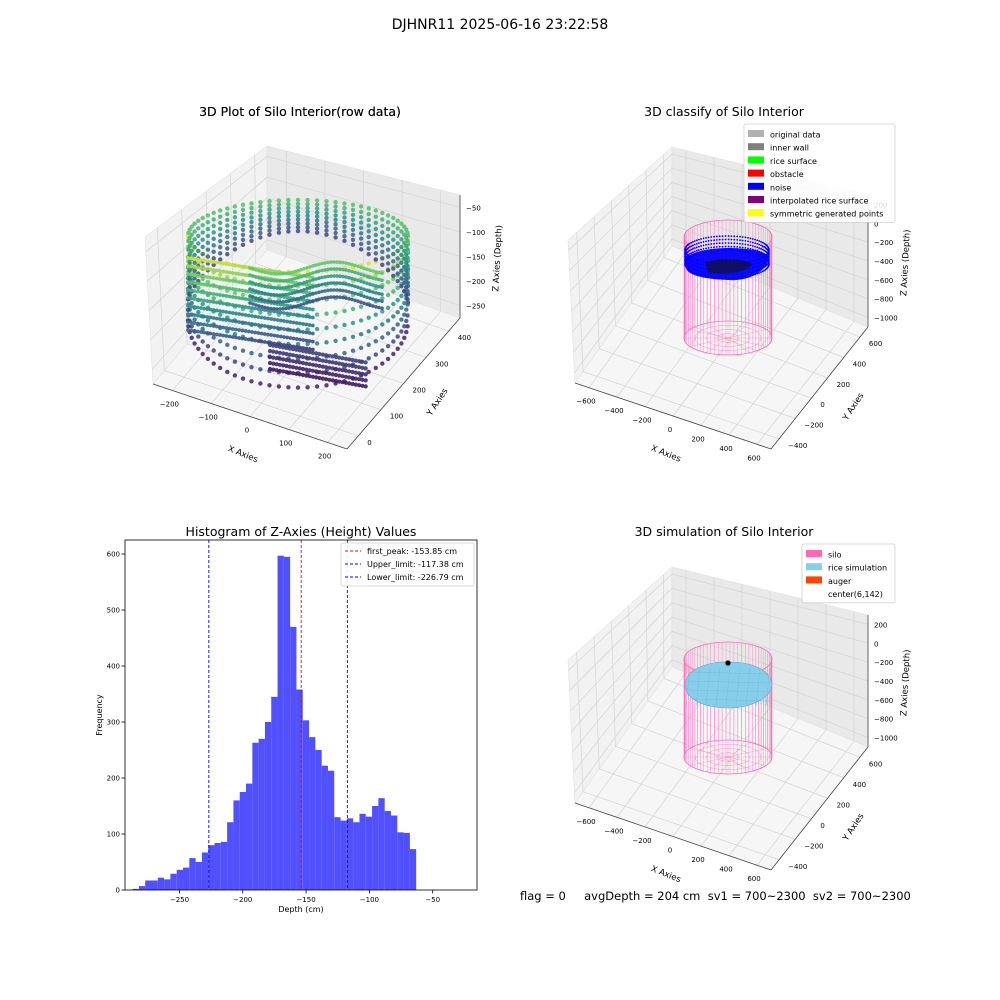 The width and height of the screenshot is (1000, 1000). I want to click on panel4-y-axis-label: Y Axies, so click(854, 827).